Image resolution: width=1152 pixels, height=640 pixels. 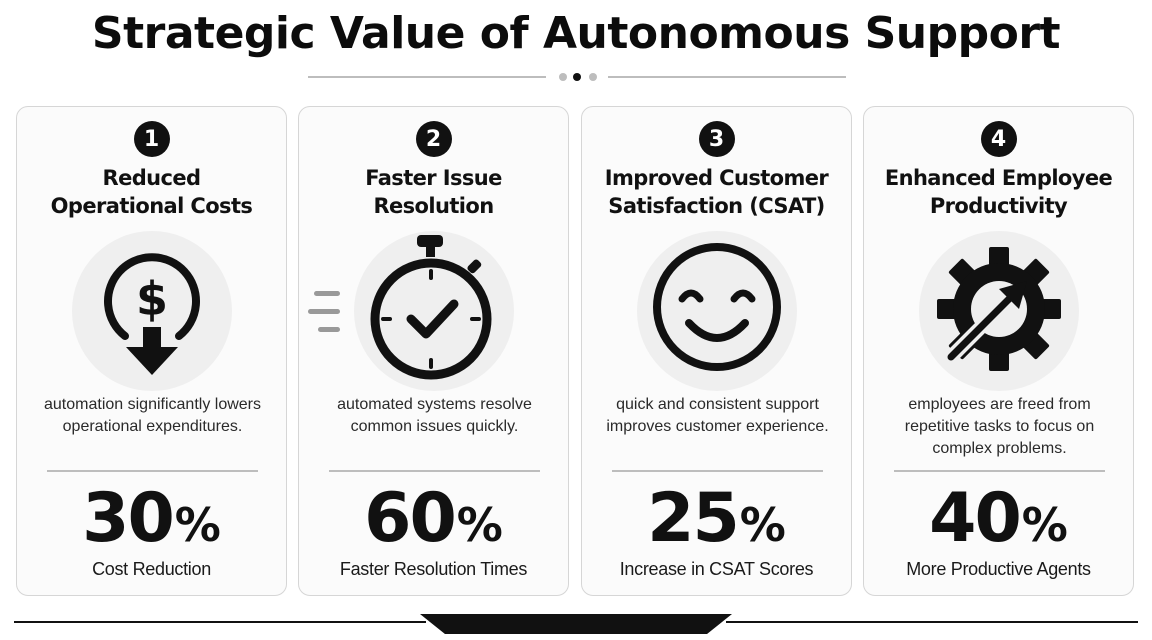 What do you see at coordinates (151, 192) in the screenshot?
I see `card-title: Reduced Operational Costs` at bounding box center [151, 192].